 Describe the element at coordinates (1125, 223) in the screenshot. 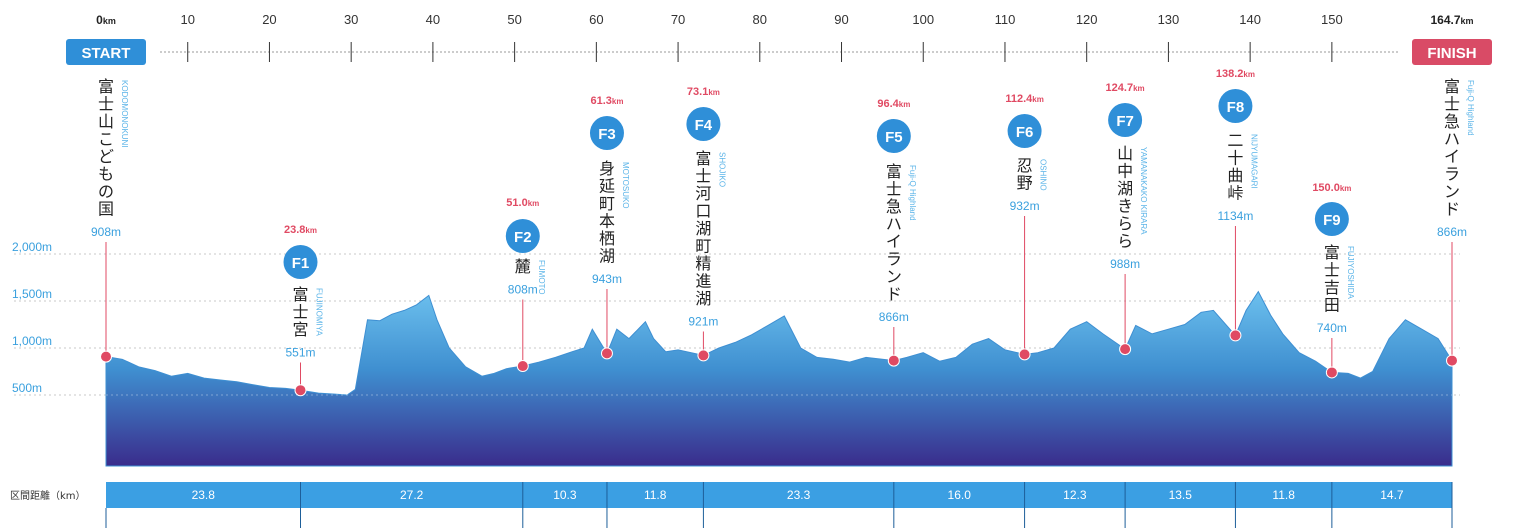

I see `waypoint-name-char: ら` at that location.